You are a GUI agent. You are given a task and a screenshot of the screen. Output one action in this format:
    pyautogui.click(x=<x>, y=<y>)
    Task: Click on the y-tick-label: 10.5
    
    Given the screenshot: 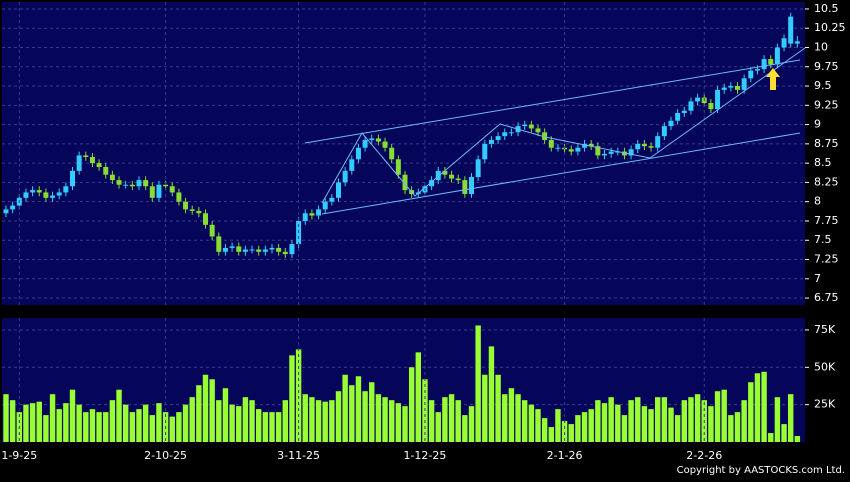 What is the action you would take?
    pyautogui.click(x=826, y=8)
    